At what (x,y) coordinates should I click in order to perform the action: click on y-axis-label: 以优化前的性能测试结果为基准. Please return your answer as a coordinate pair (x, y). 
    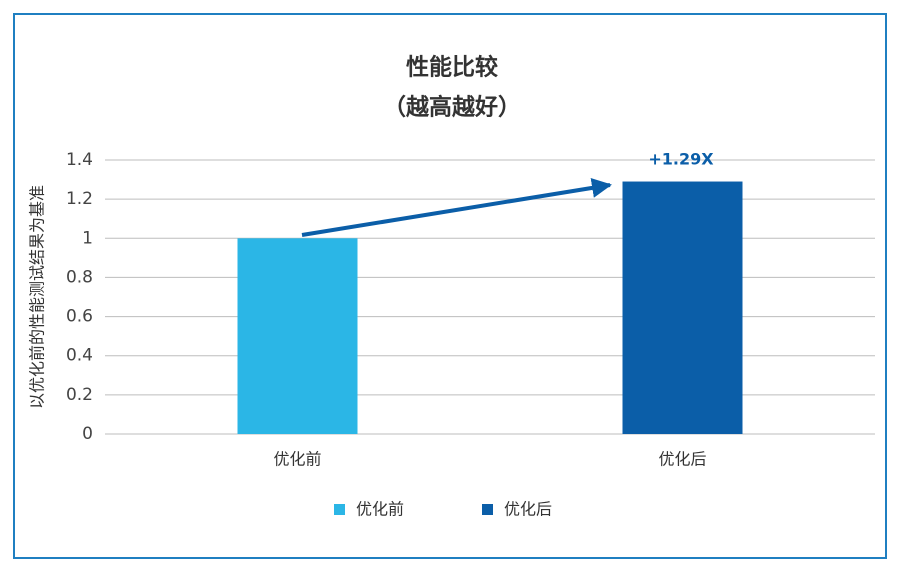
    Looking at the image, I should click on (37, 297).